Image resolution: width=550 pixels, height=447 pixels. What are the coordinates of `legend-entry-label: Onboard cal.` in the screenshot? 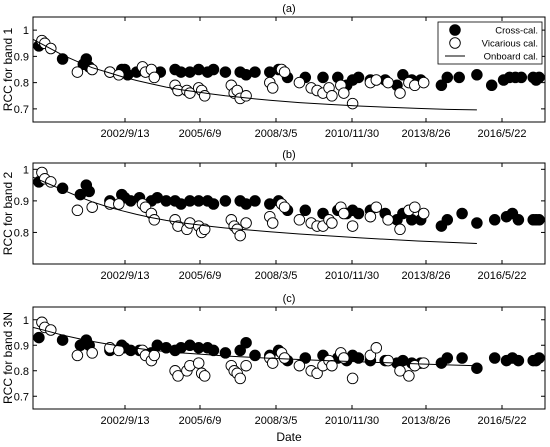 It's located at (511, 57).